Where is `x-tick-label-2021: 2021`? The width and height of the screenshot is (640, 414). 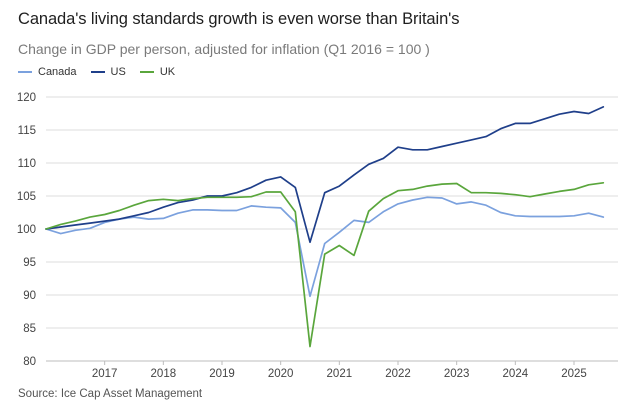
x-tick-label-2021: 2021 is located at coordinates (340, 374).